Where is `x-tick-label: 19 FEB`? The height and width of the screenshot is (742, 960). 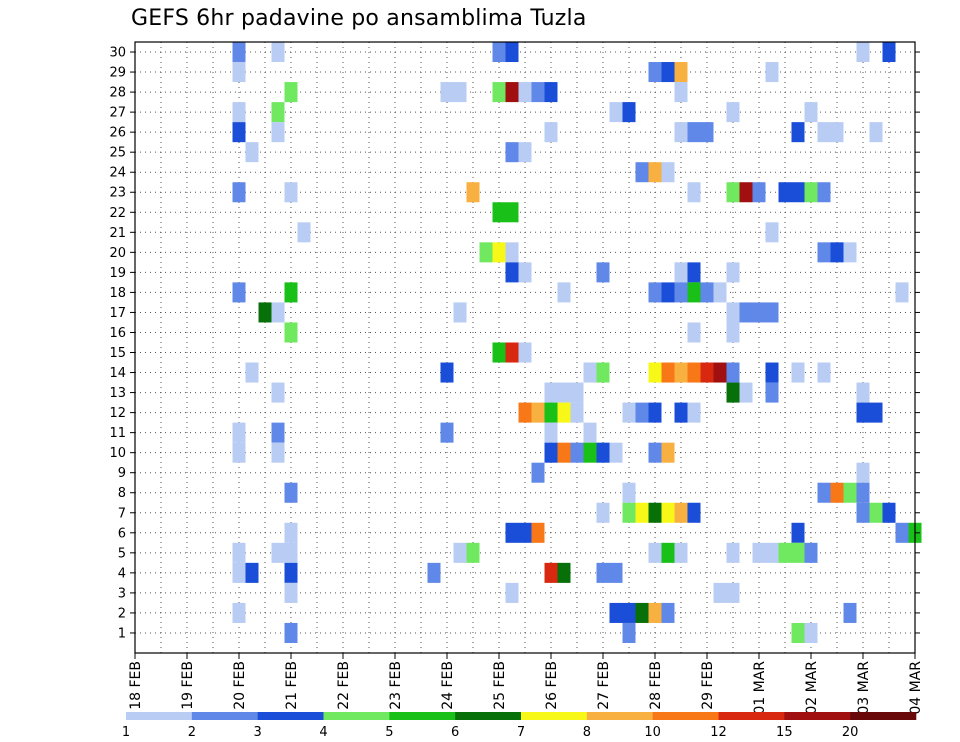 x-tick-label: 19 FEB is located at coordinates (188, 685).